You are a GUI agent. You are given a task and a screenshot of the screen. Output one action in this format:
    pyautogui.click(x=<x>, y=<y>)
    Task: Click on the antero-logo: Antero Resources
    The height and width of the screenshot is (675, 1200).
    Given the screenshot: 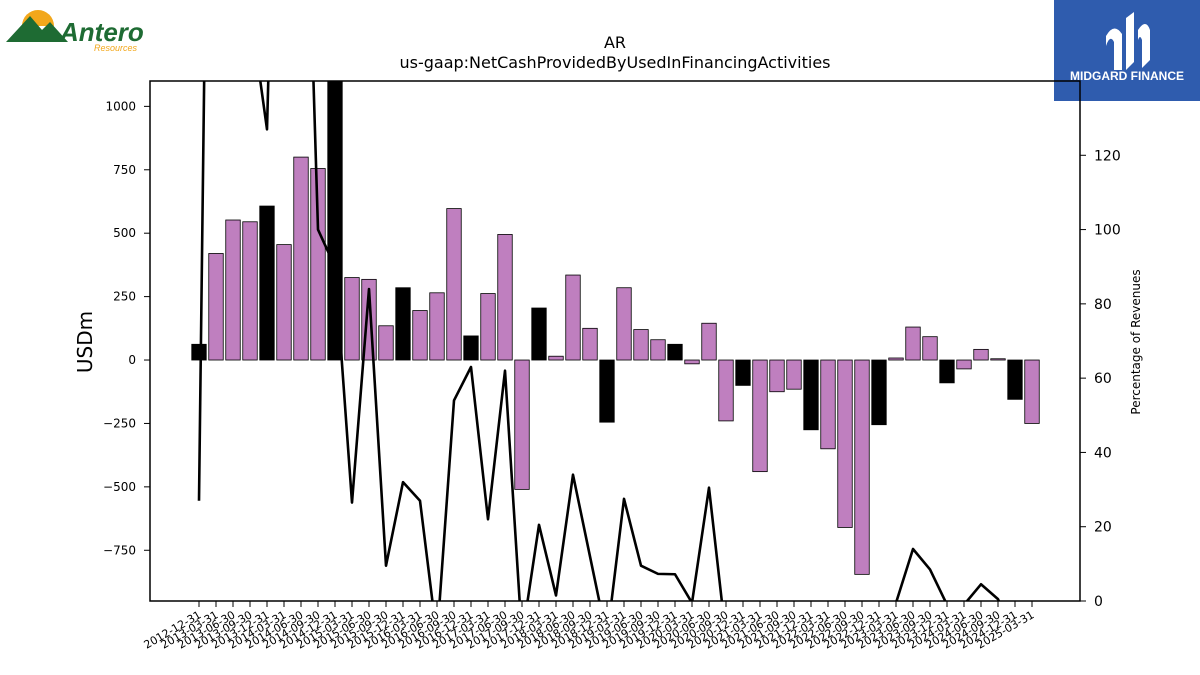 What is the action you would take?
    pyautogui.click(x=79, y=30)
    